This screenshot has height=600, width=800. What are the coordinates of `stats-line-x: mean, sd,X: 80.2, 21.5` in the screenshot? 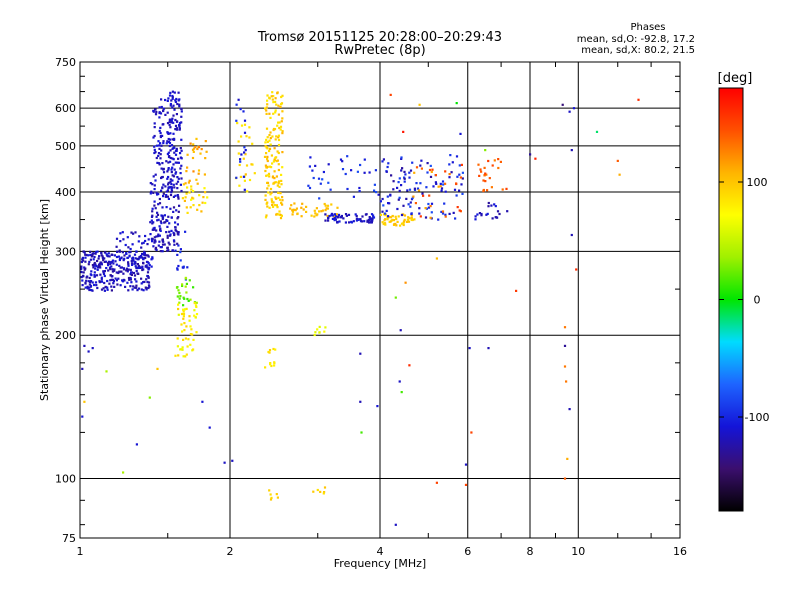 It's located at (638, 50).